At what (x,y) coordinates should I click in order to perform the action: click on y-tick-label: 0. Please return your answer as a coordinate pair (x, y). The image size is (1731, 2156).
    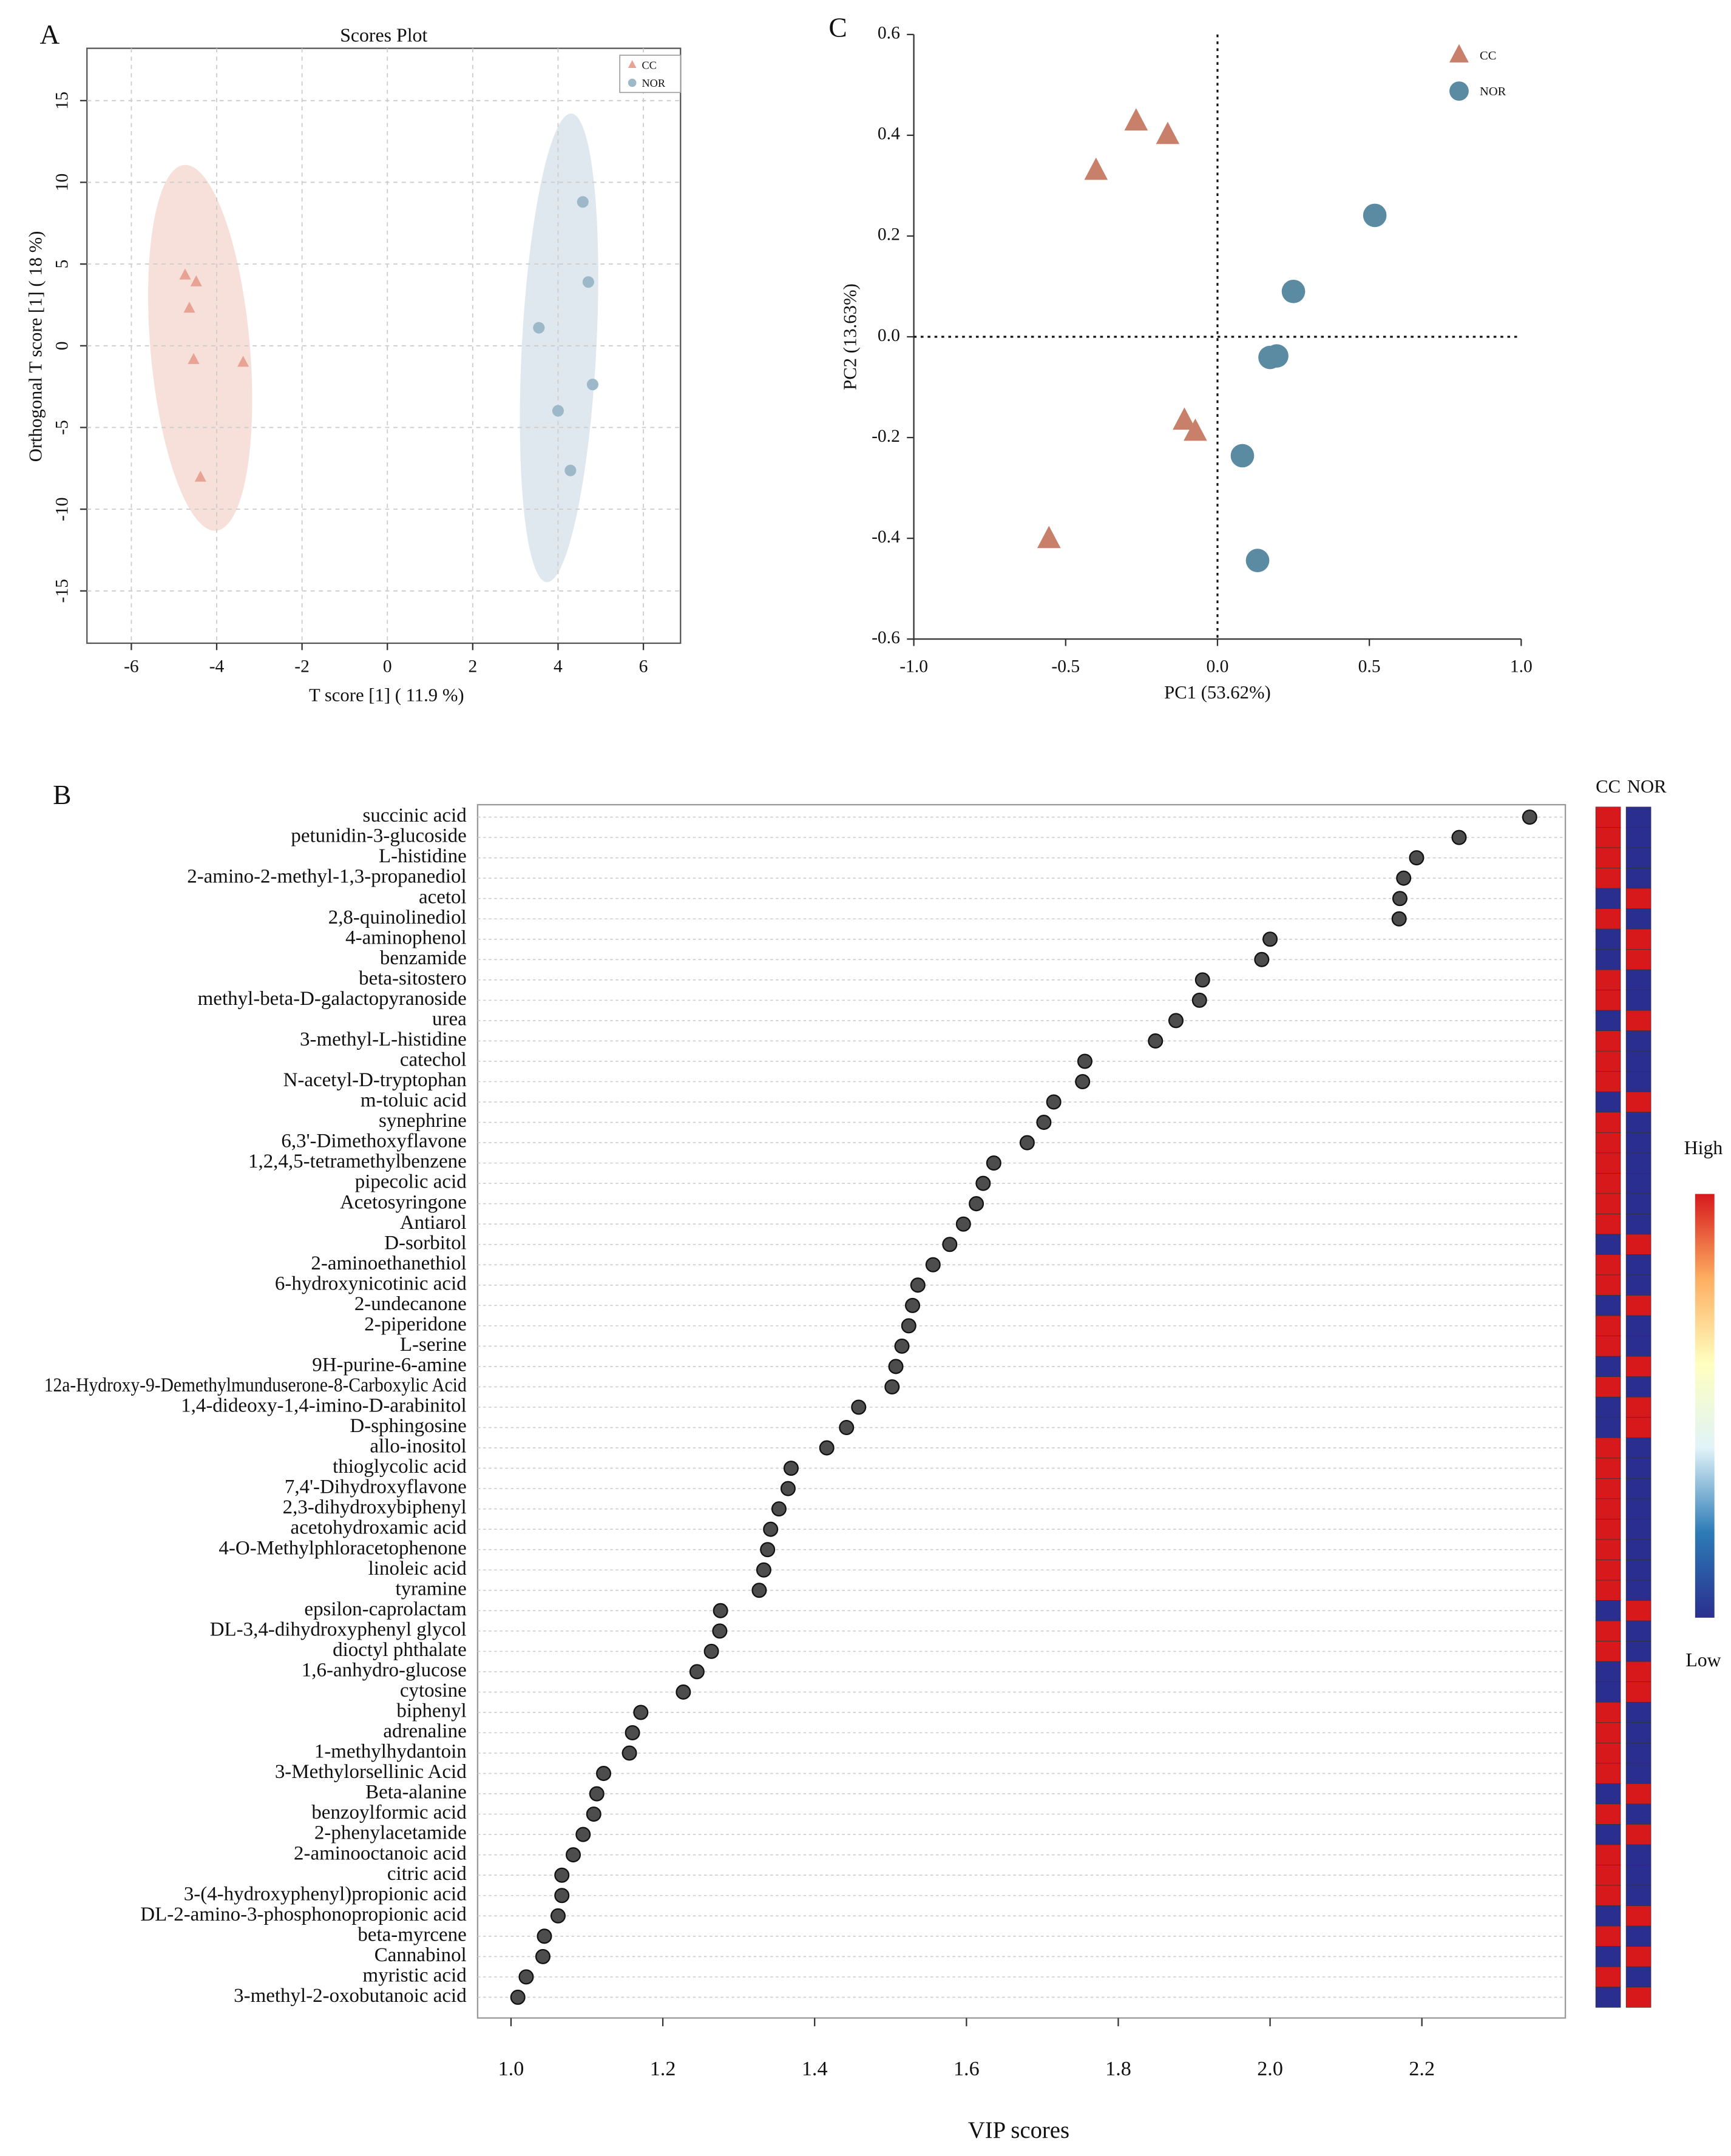
    Looking at the image, I should click on (62, 346).